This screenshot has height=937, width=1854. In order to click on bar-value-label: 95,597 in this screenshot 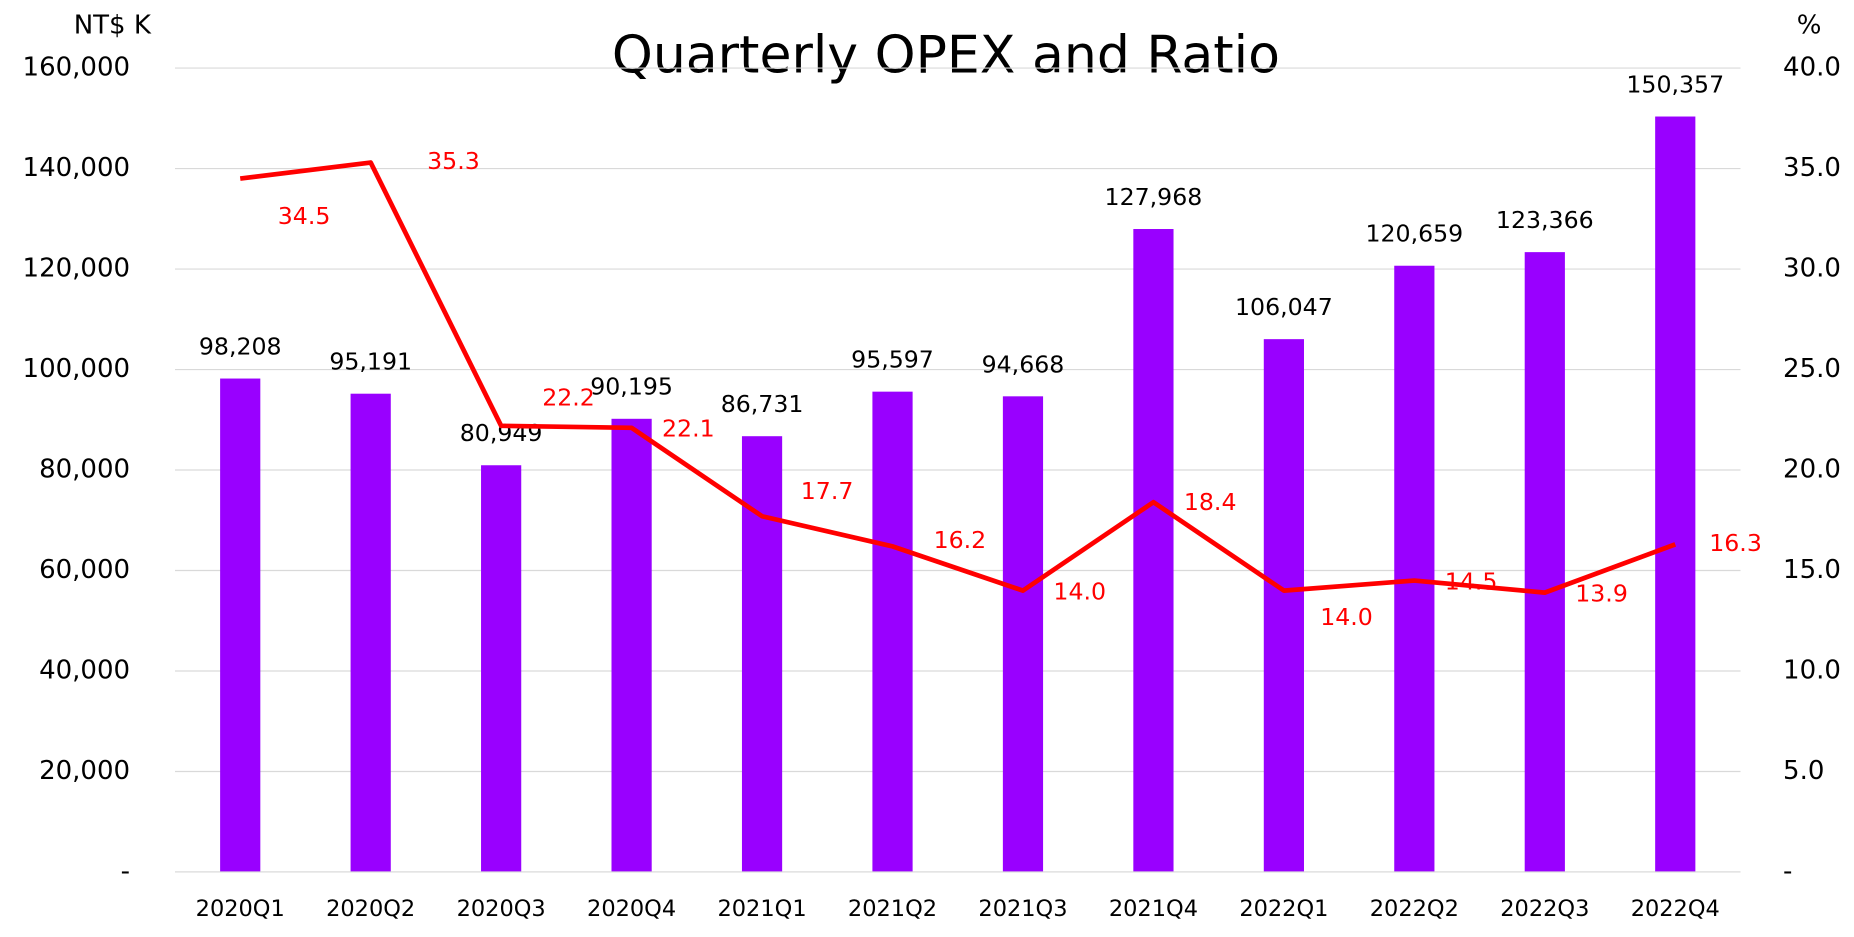, I will do `click(892, 360)`.